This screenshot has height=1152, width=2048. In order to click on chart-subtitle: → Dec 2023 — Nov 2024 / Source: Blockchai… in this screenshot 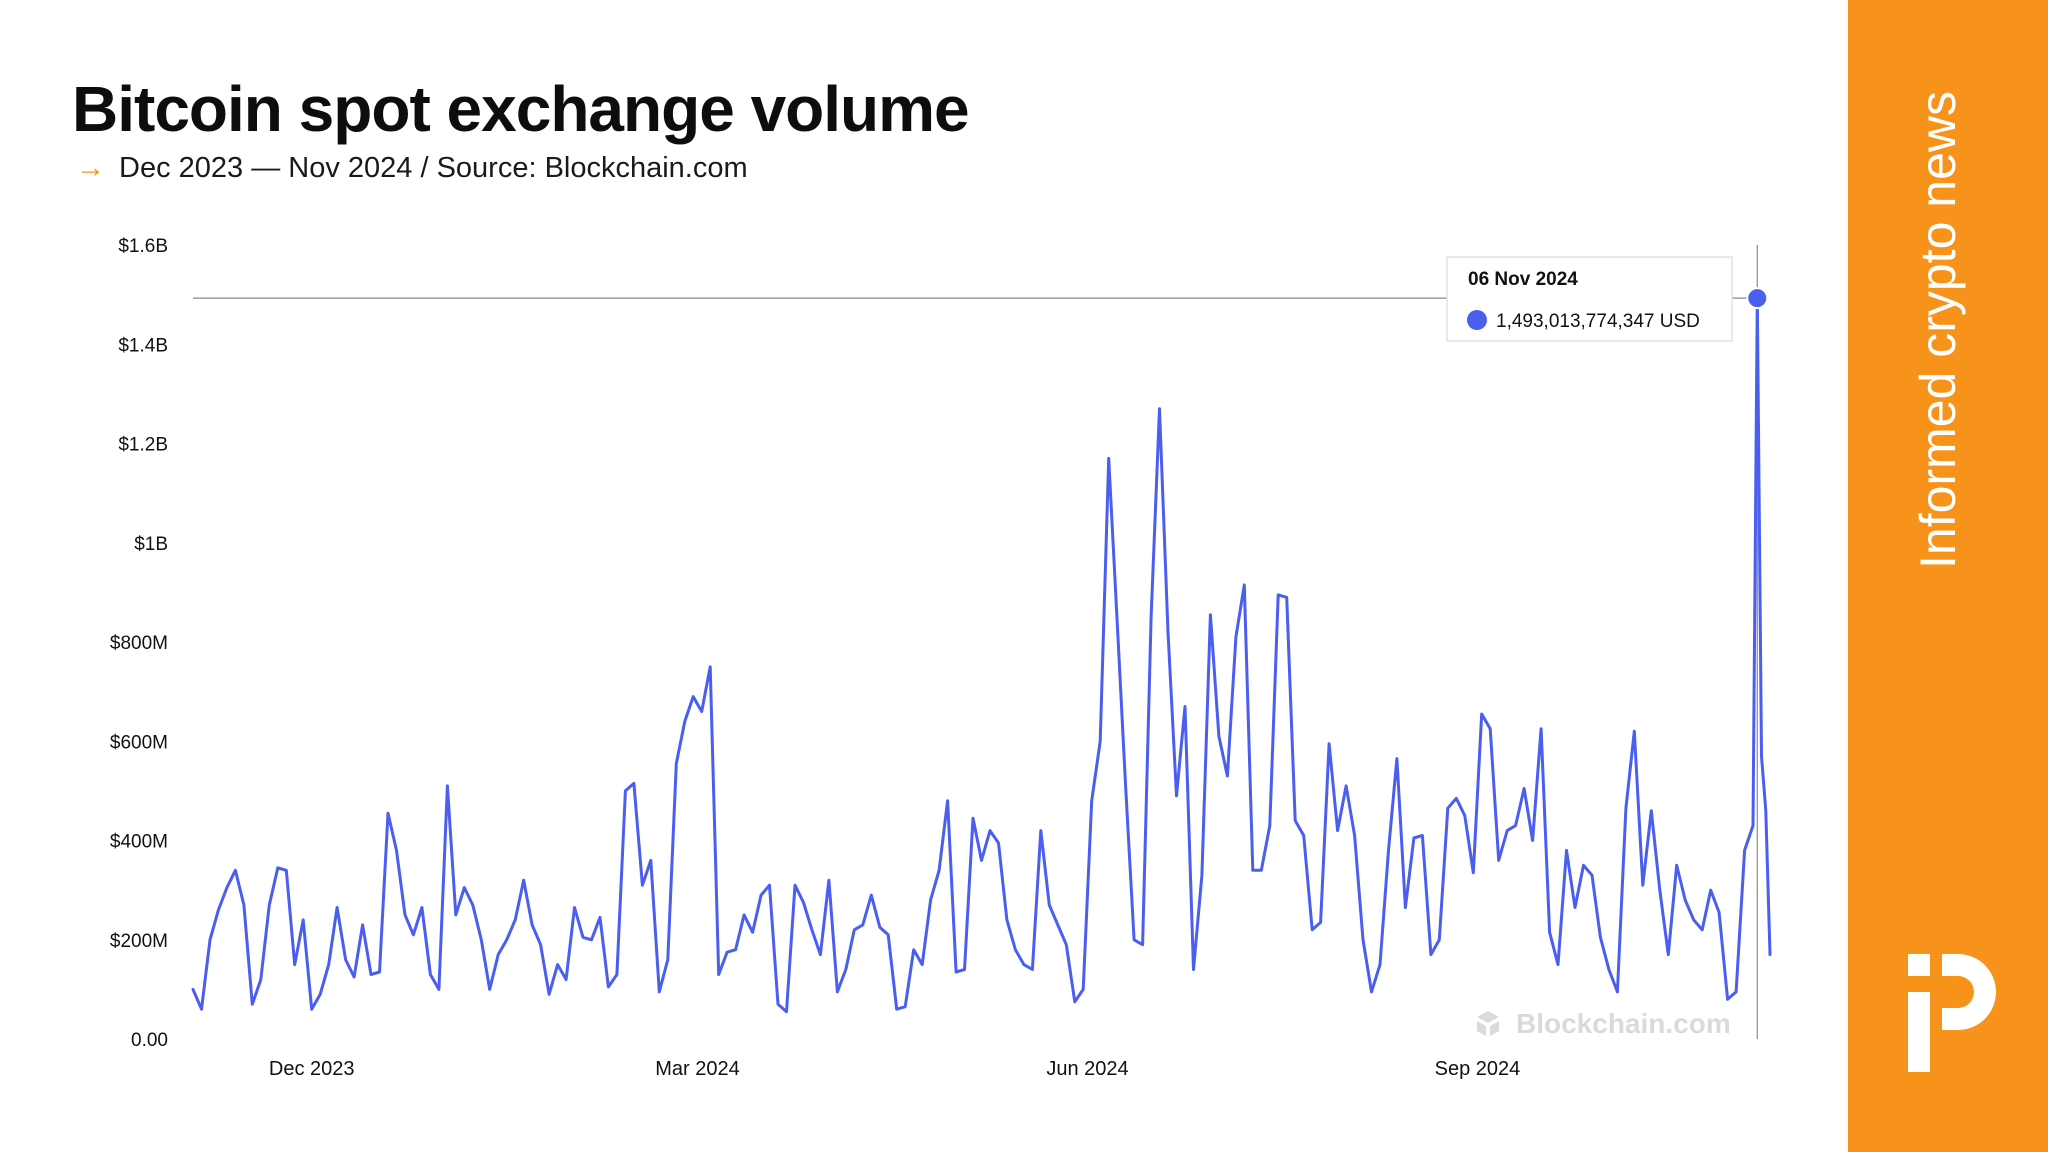, I will do `click(412, 168)`.